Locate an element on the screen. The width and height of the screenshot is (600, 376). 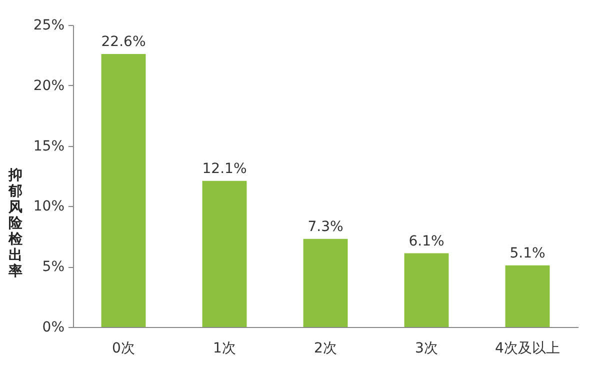
data-label: 5.1% is located at coordinates (528, 253).